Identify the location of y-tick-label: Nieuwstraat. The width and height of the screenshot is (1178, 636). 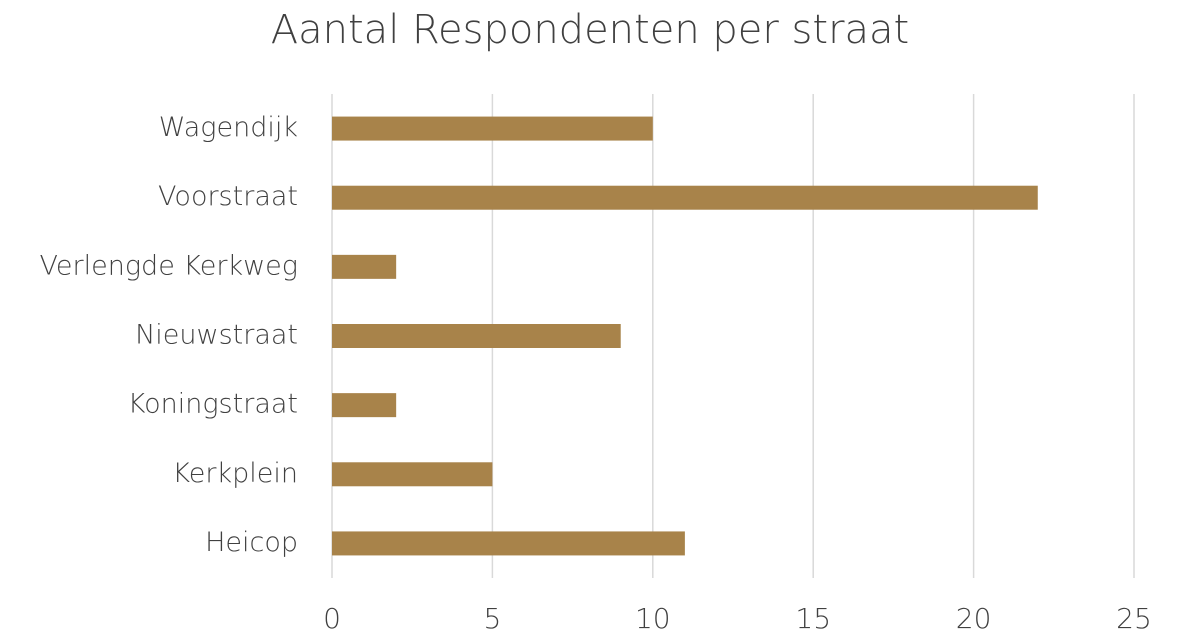
(216, 335).